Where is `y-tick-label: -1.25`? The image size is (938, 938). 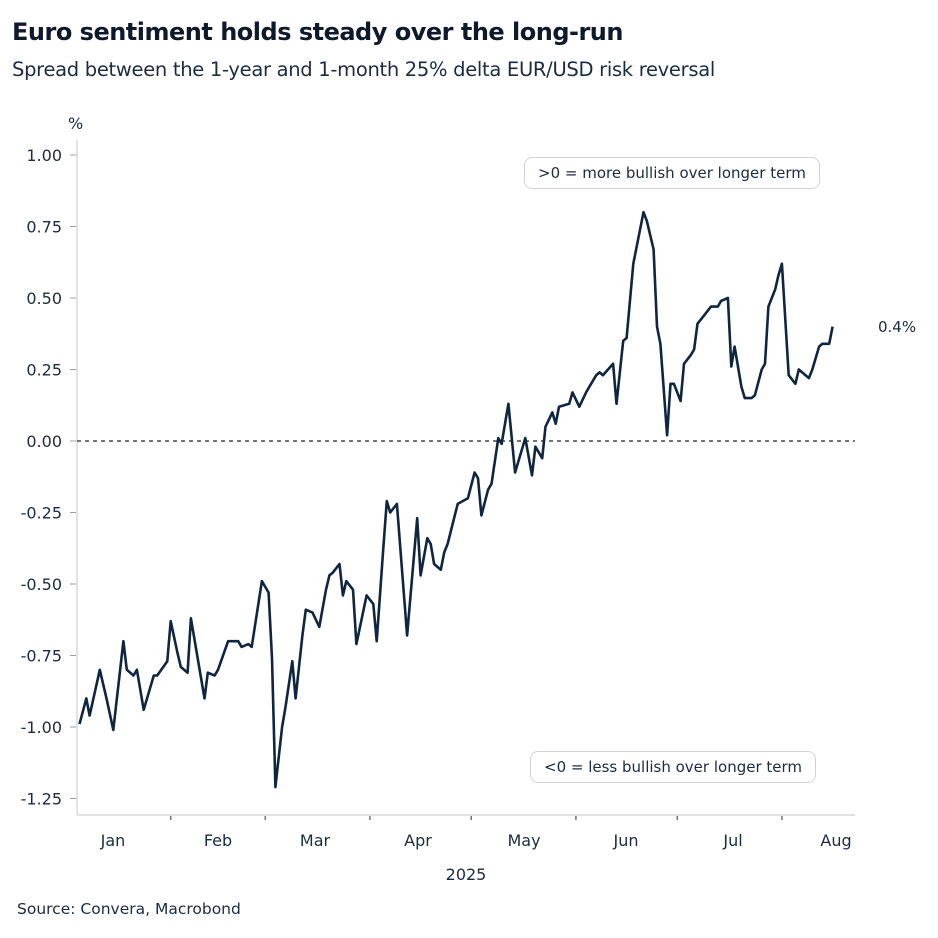
y-tick-label: -1.25 is located at coordinates (41, 799).